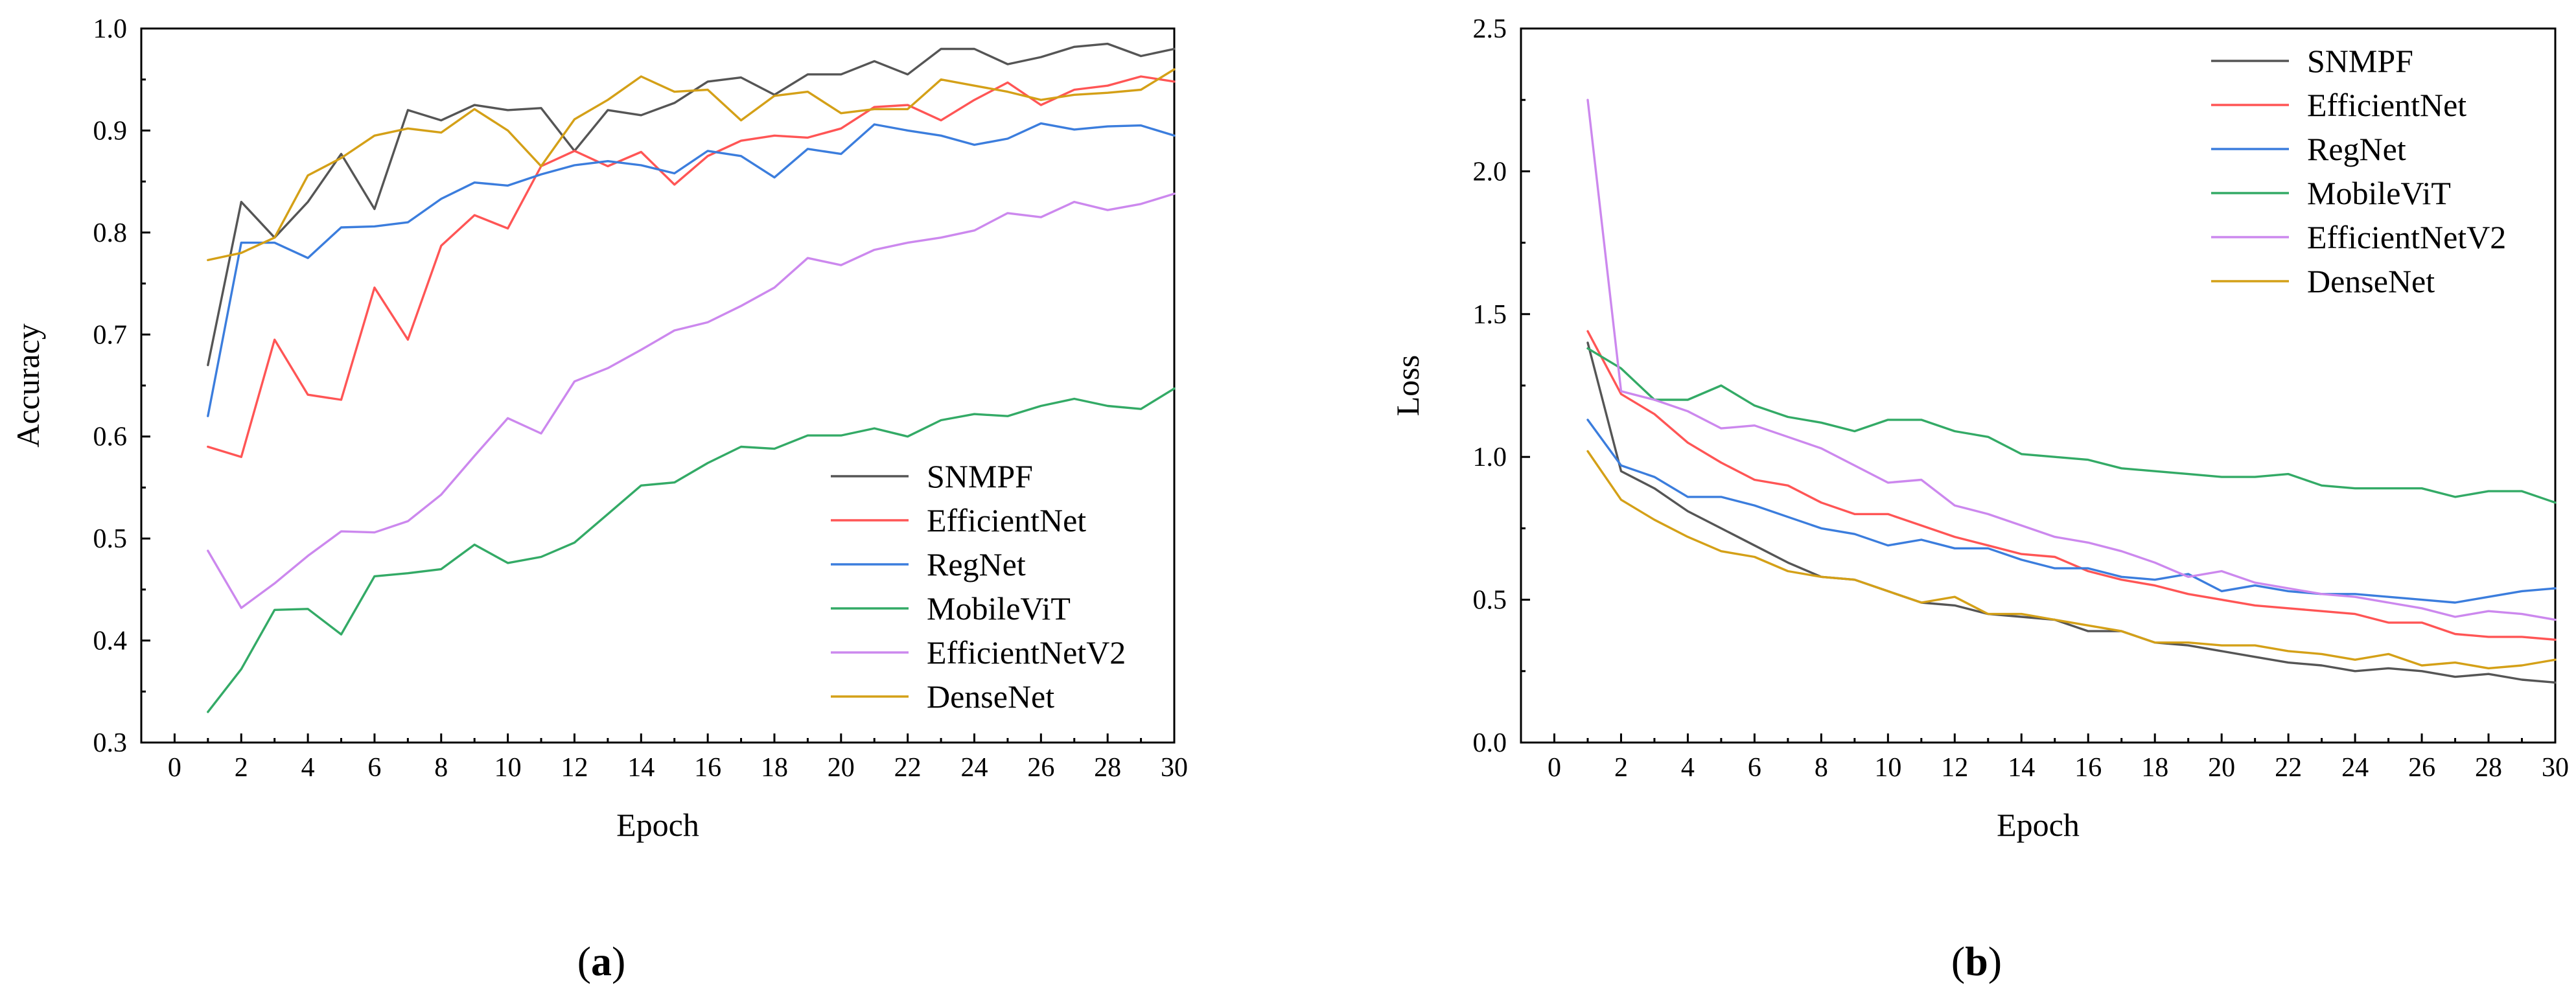 Image resolution: width=2576 pixels, height=1003 pixels. What do you see at coordinates (111, 641) in the screenshot?
I see `y-tick-label: 0.4` at bounding box center [111, 641].